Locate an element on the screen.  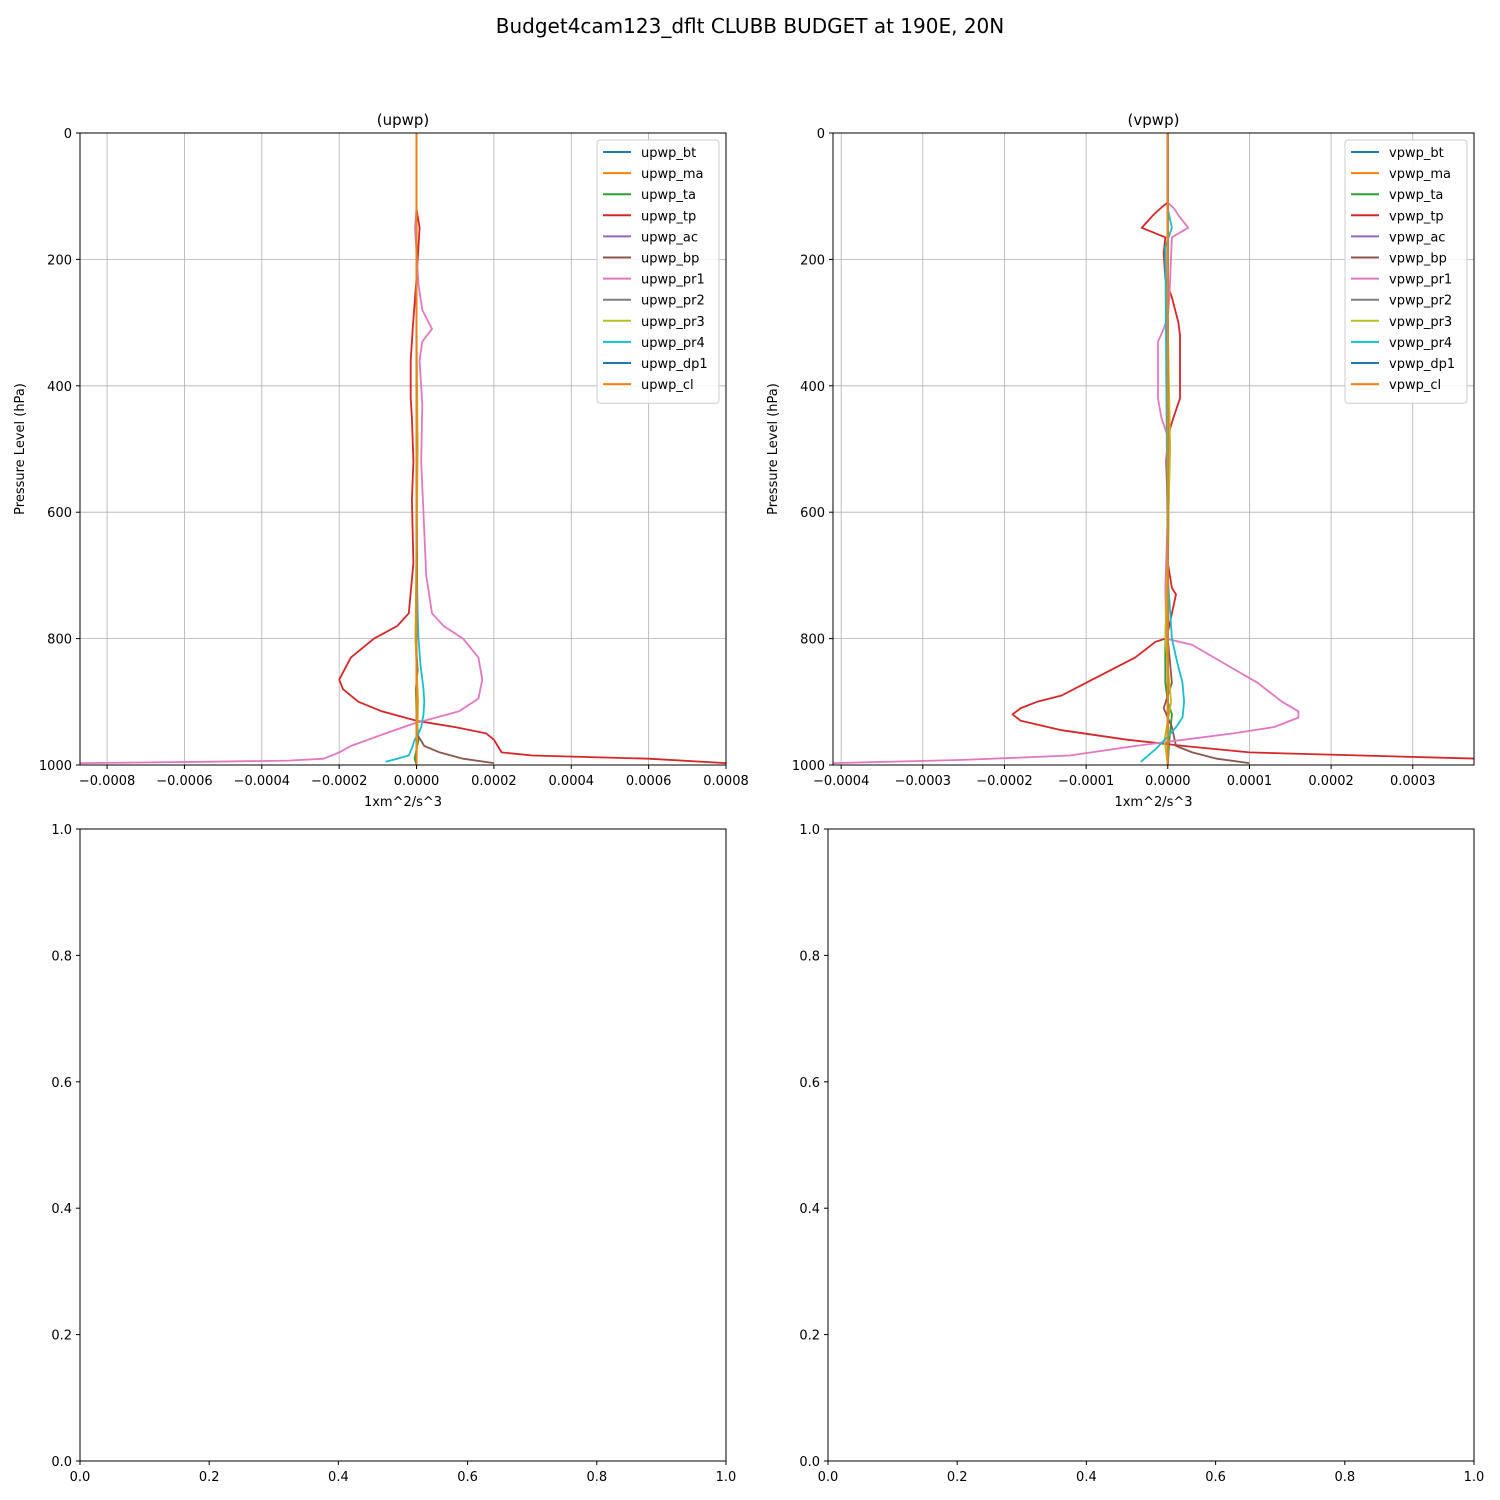
legend-entry: upwp_ta is located at coordinates (668, 195).